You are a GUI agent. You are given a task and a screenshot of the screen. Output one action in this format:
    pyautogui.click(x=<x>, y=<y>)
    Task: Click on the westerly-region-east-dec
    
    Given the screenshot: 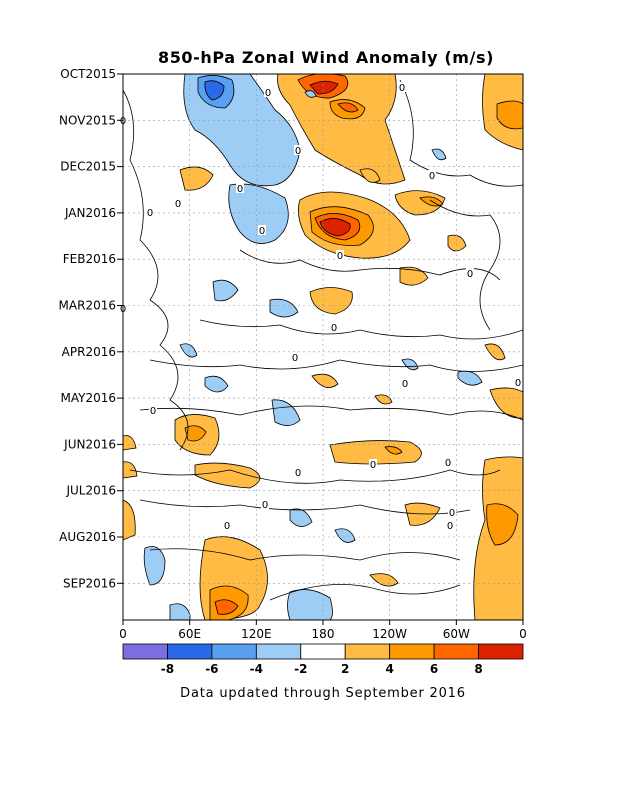 What is the action you would take?
    pyautogui.click(x=420, y=203)
    